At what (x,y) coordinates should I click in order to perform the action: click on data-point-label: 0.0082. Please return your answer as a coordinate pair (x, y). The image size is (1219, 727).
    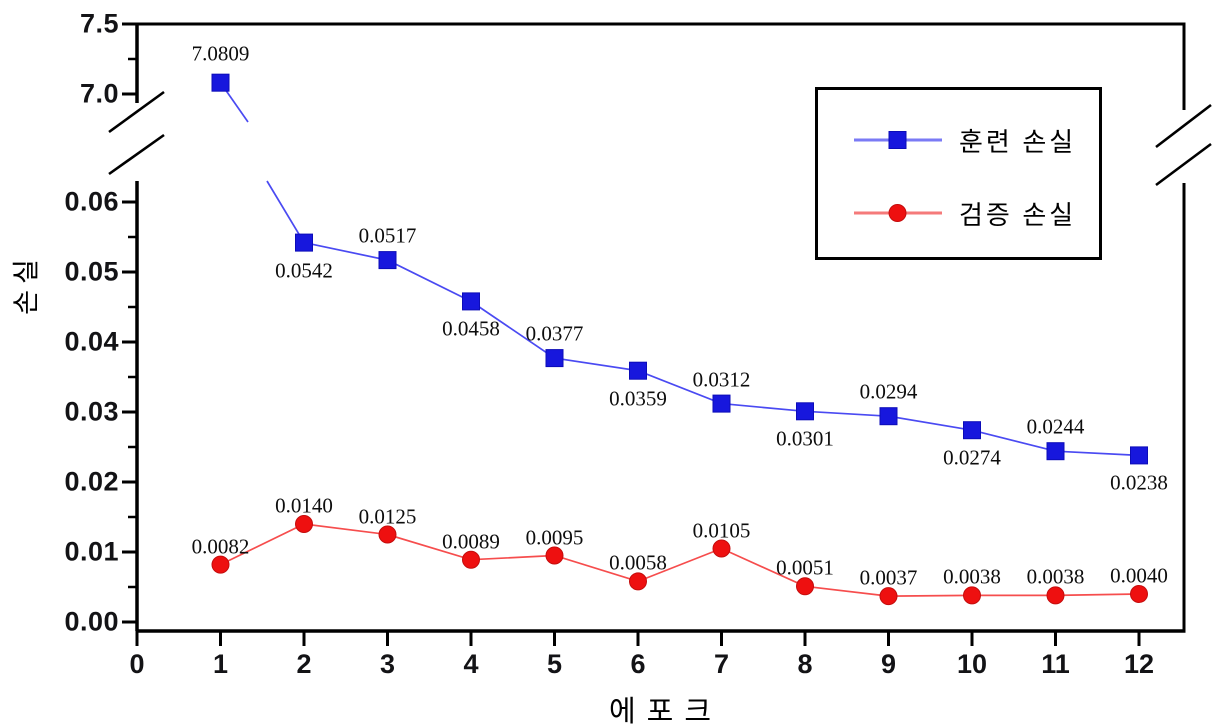
    Looking at the image, I should click on (220, 546).